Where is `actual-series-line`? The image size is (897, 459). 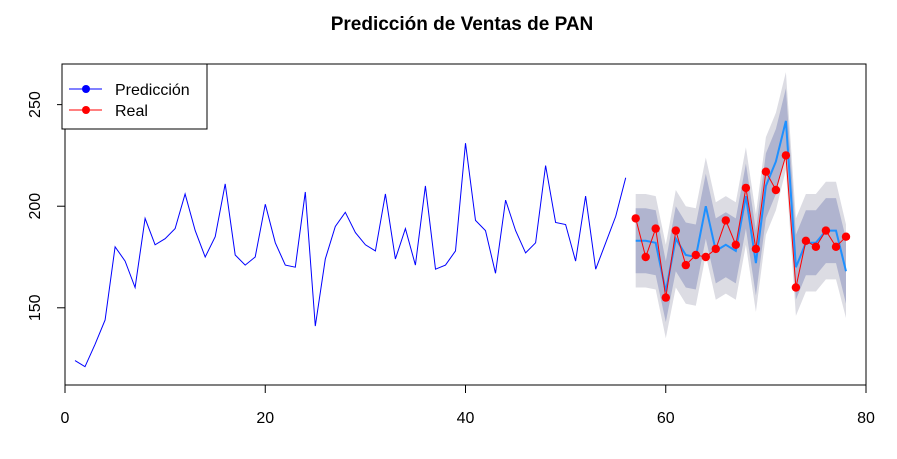 actual-series-line is located at coordinates (741, 226).